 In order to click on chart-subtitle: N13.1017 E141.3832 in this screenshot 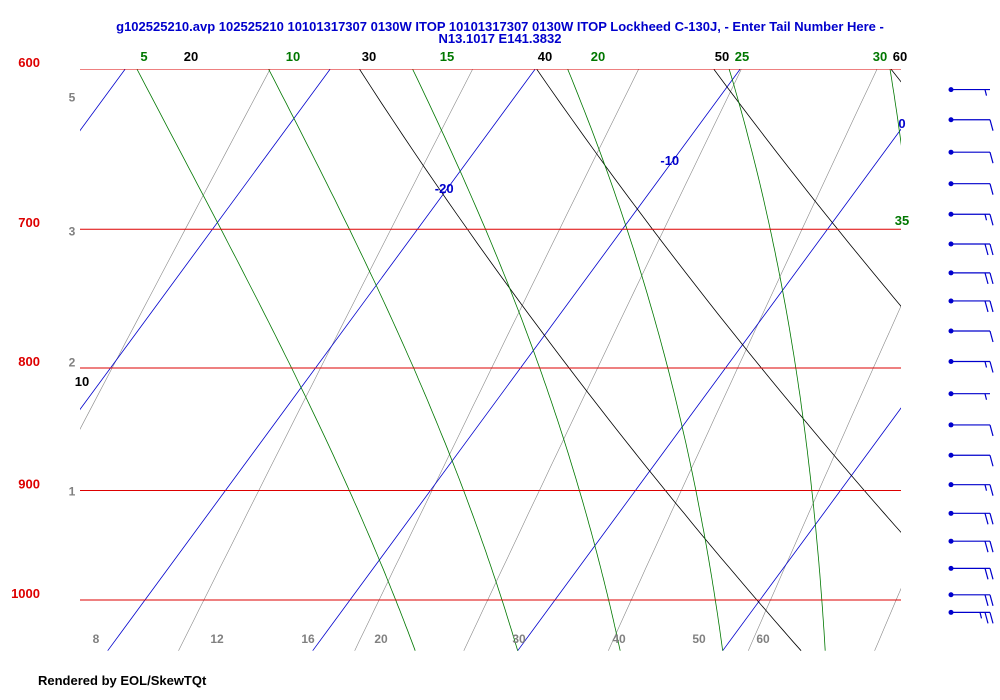, I will do `click(500, 38)`.